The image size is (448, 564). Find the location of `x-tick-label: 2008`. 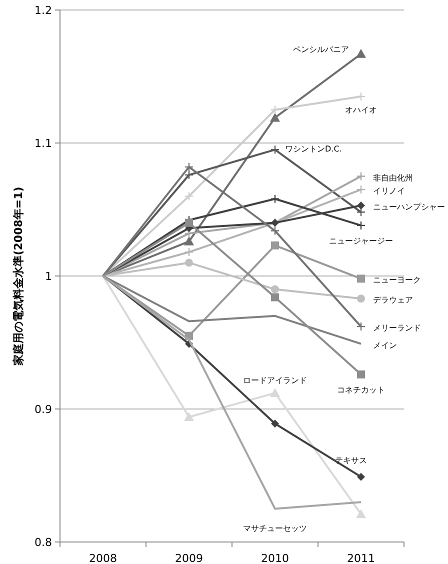

x-tick-label: 2008 is located at coordinates (103, 558).